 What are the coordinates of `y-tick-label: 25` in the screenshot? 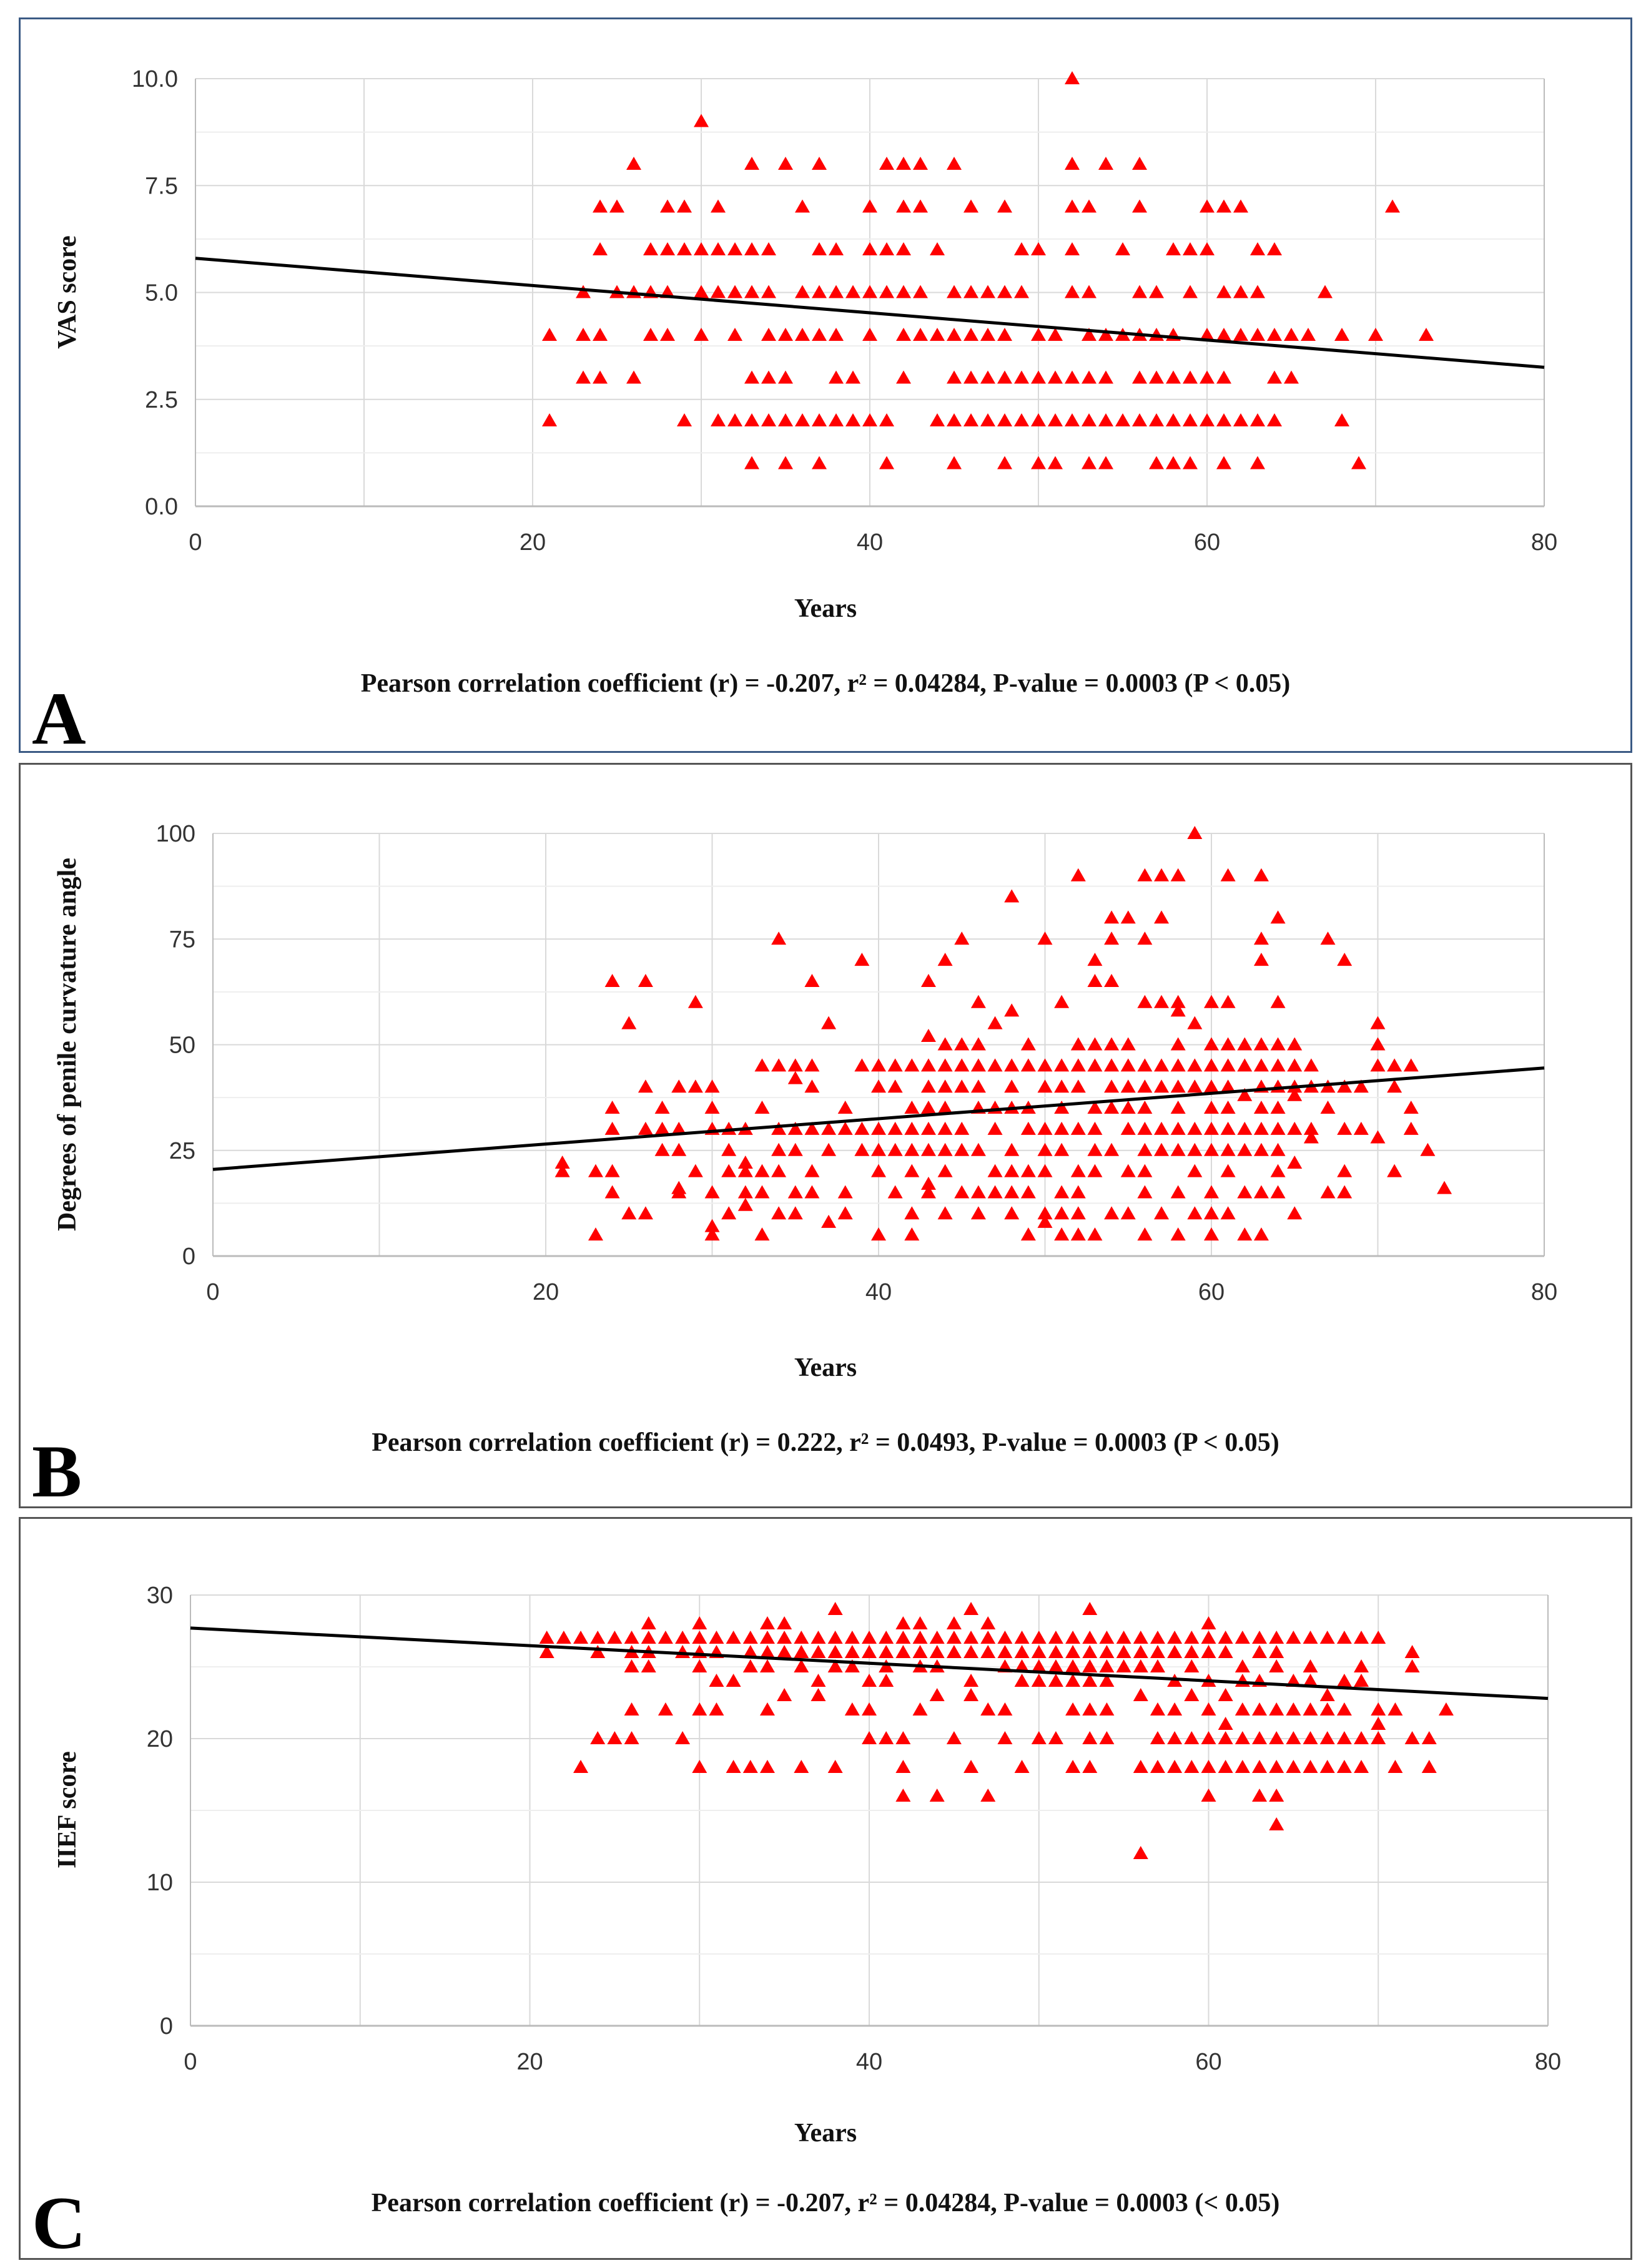 It's located at (182, 1151).